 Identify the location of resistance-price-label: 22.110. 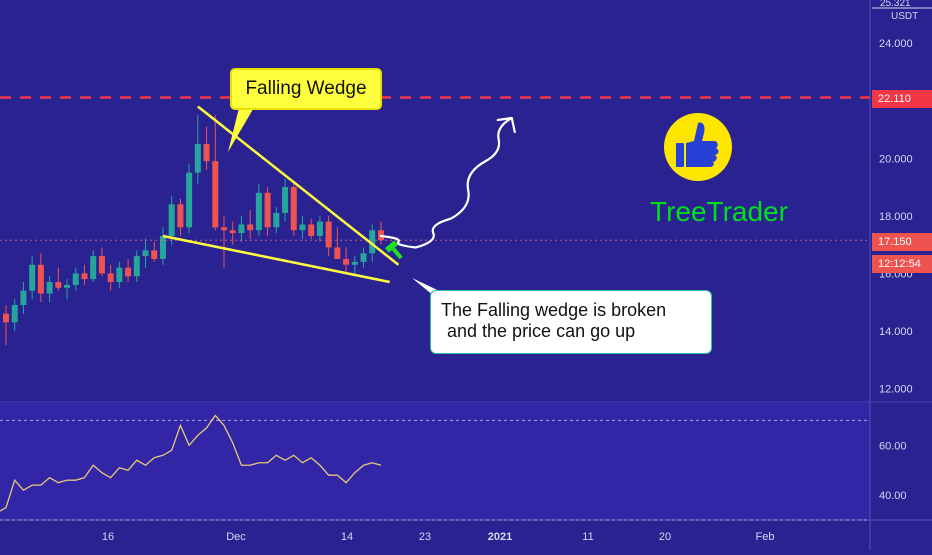
(894, 99).